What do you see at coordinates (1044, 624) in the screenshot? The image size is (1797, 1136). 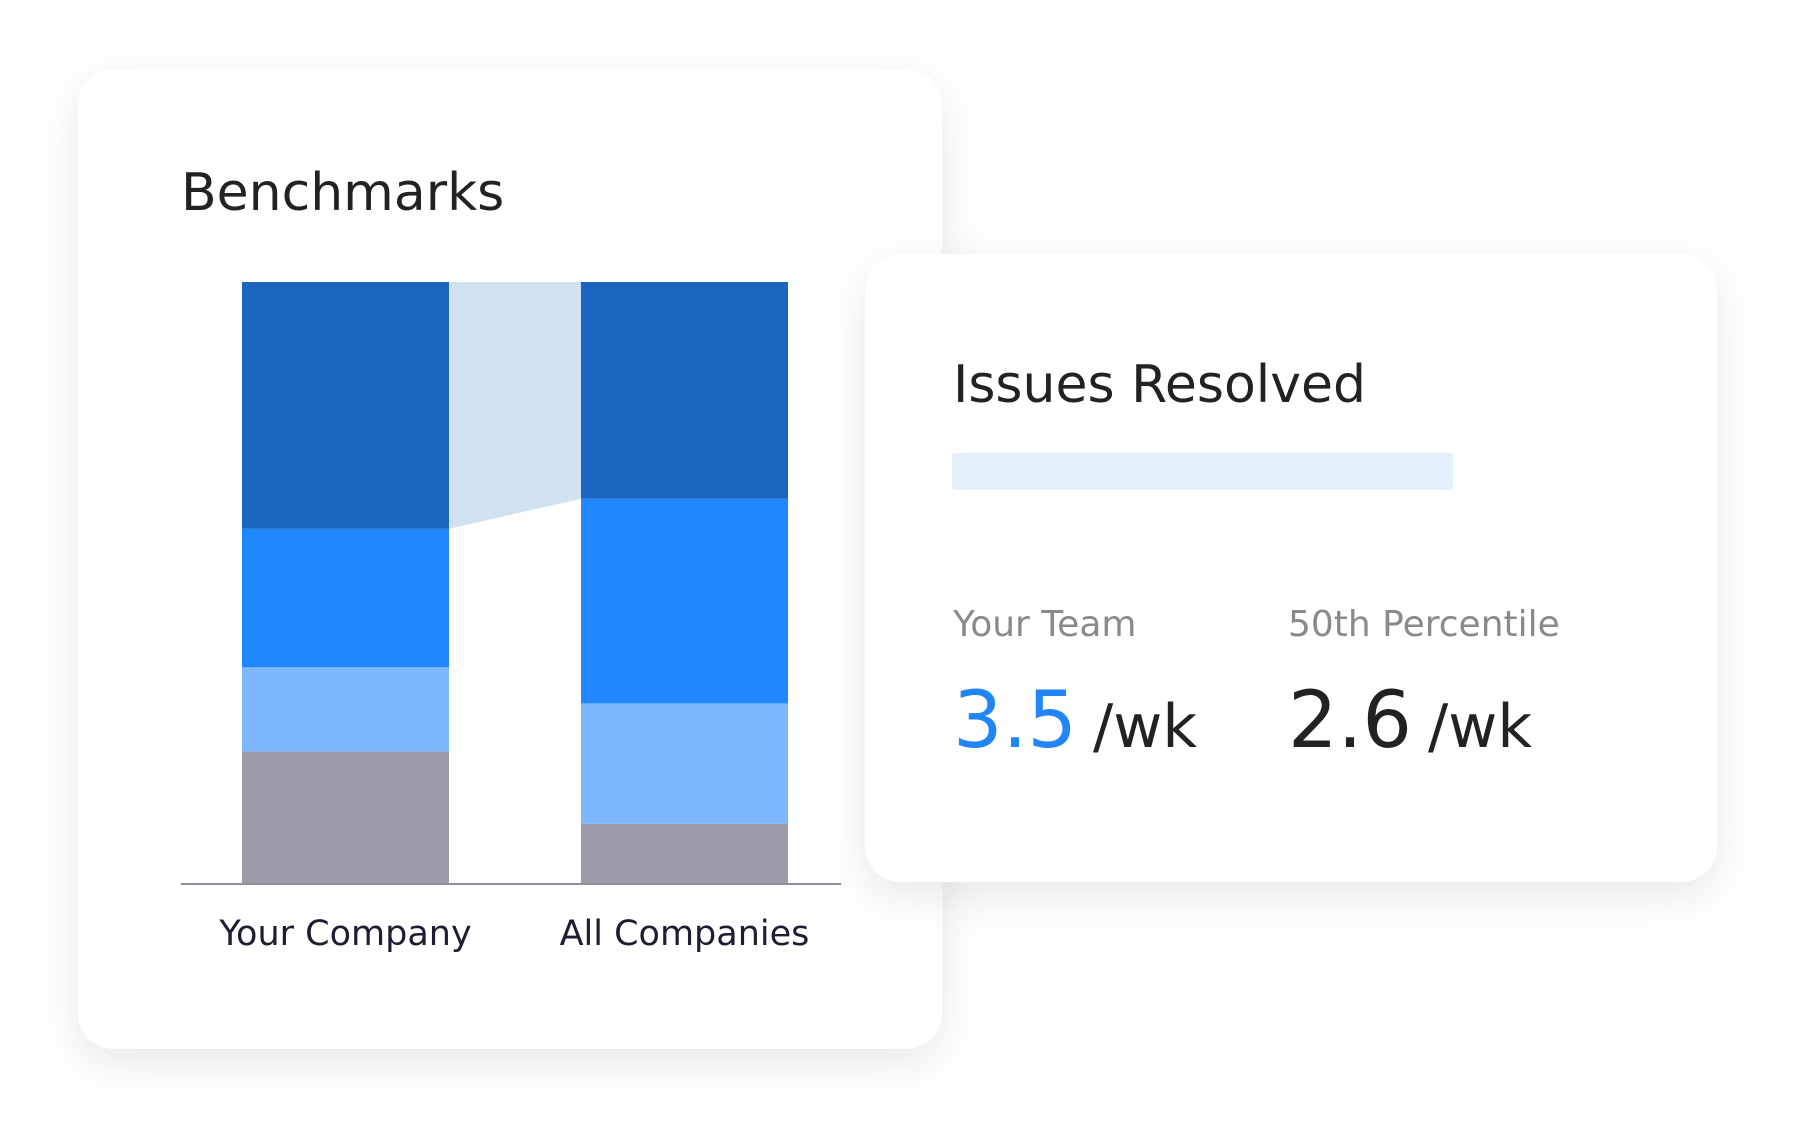 I see `stat-label: Your Team` at bounding box center [1044, 624].